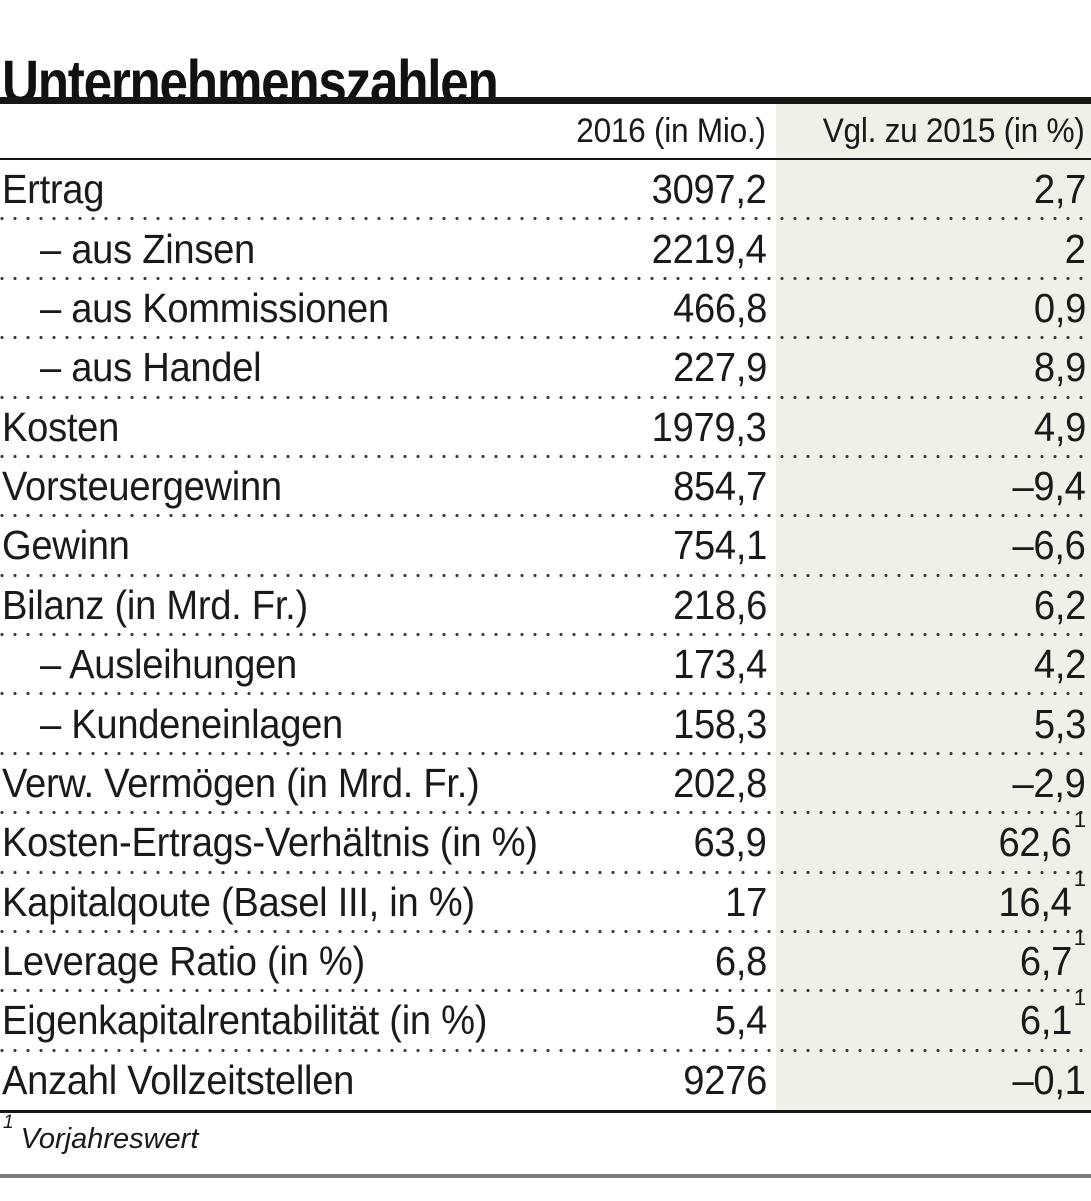  I want to click on table-row: Verw. Vermögen (in Mrd. Fr.) 202,8 –2,9, so click(545, 785).